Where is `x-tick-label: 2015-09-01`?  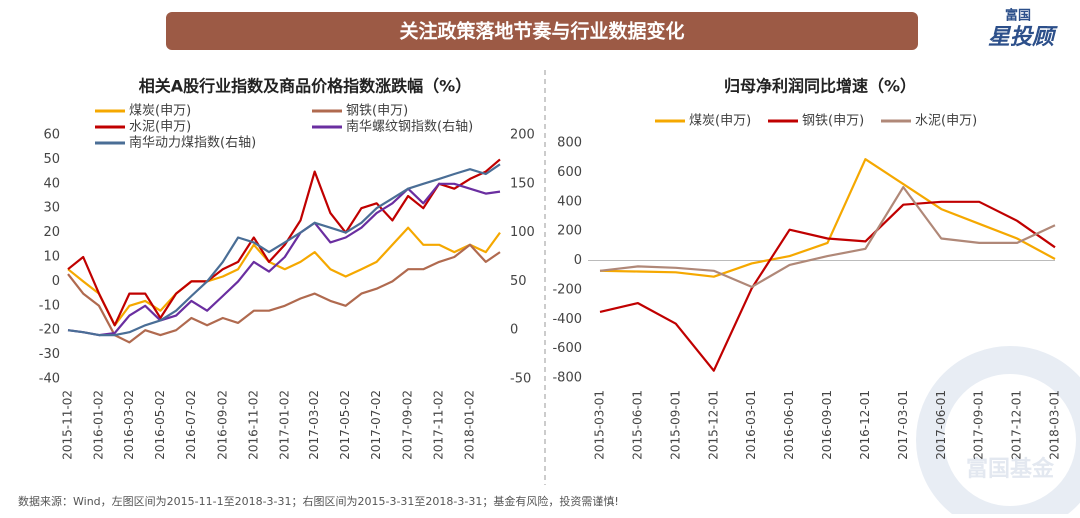
x-tick-label: 2015-09-01 is located at coordinates (675, 425).